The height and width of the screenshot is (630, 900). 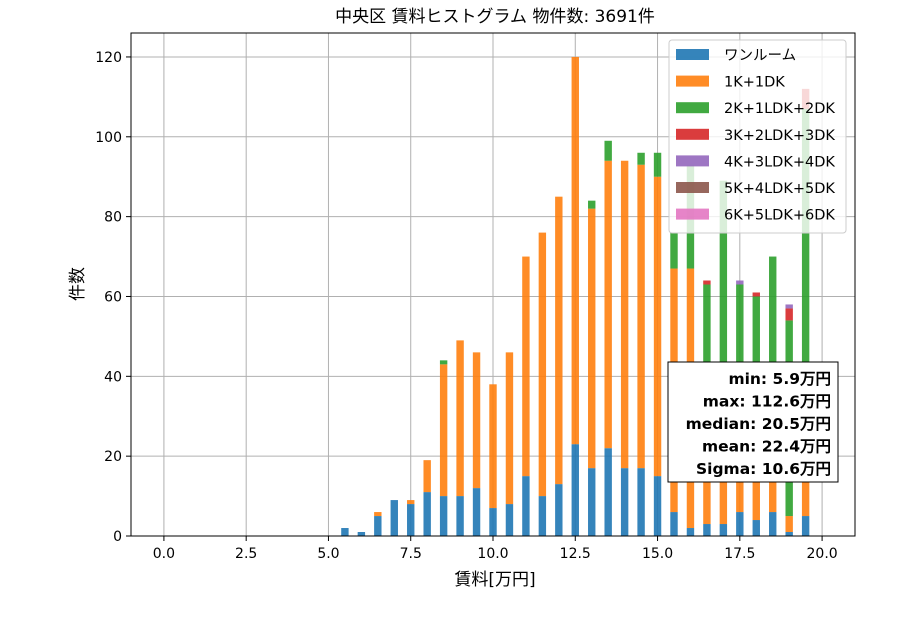 What do you see at coordinates (779, 136) in the screenshot?
I see `legend-label: 3K+2LDK+3DK` at bounding box center [779, 136].